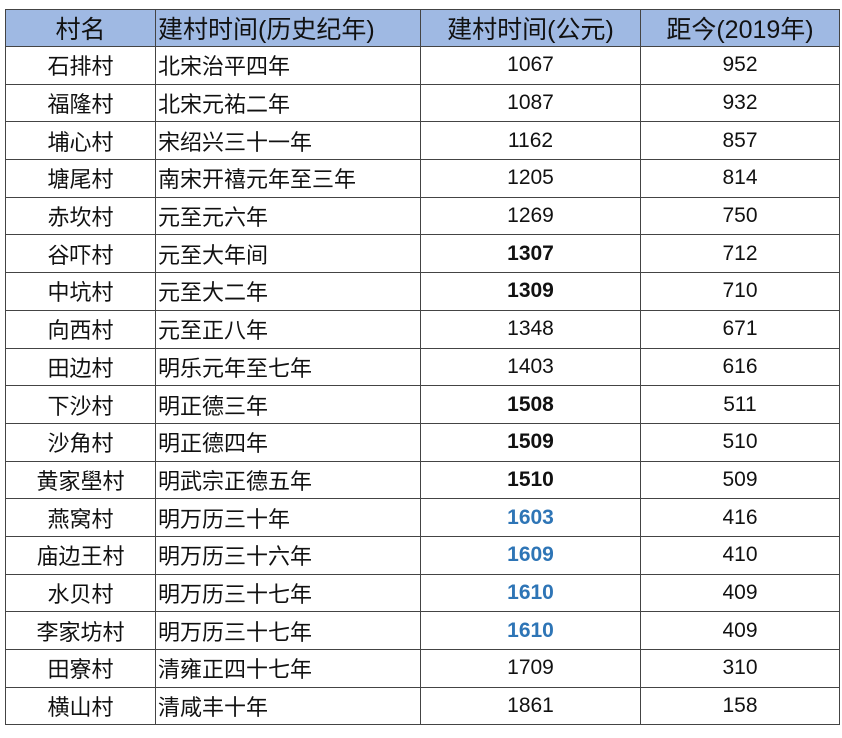  What do you see at coordinates (740, 517) in the screenshot?
I see `years-ago-cell: 416` at bounding box center [740, 517].